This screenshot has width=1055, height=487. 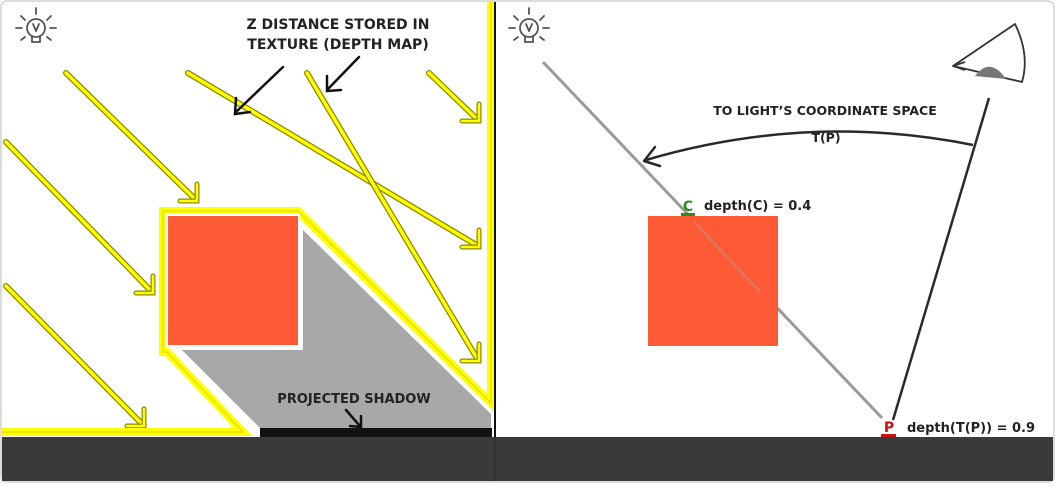 What do you see at coordinates (297, 85) in the screenshot?
I see `callout-arrows` at bounding box center [297, 85].